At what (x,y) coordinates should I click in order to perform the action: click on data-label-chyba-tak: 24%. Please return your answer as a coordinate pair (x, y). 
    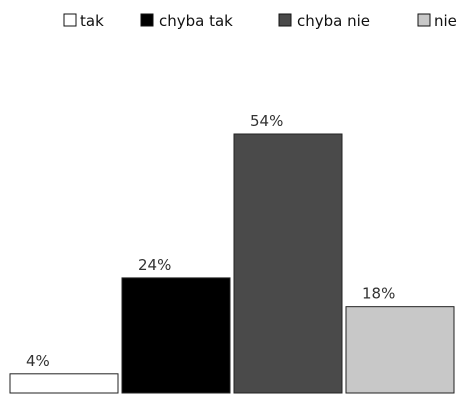
    Looking at the image, I should click on (154, 265).